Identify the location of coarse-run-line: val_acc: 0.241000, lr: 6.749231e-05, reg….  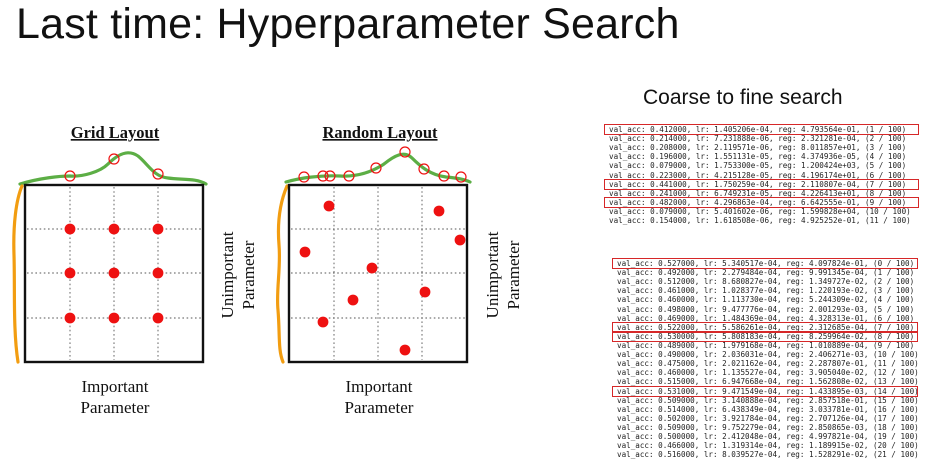
(758, 193).